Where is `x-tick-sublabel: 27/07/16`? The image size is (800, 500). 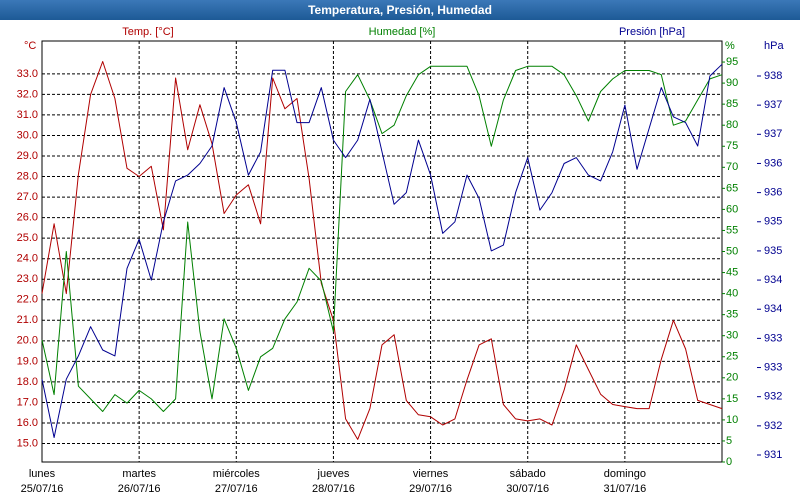
x-tick-sublabel: 27/07/16 is located at coordinates (236, 489).